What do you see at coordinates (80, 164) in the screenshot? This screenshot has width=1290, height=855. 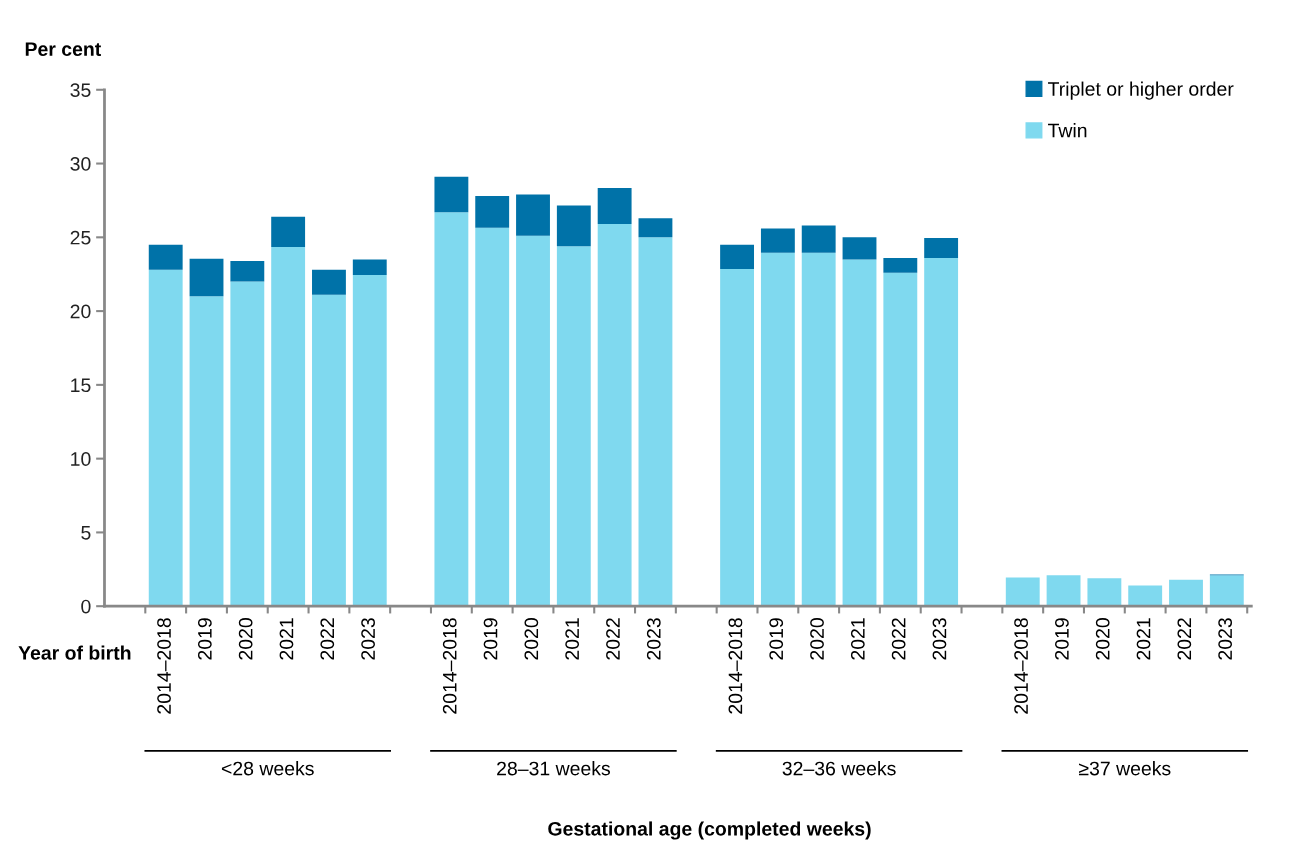 I see `y-tick-label: 30` at bounding box center [80, 164].